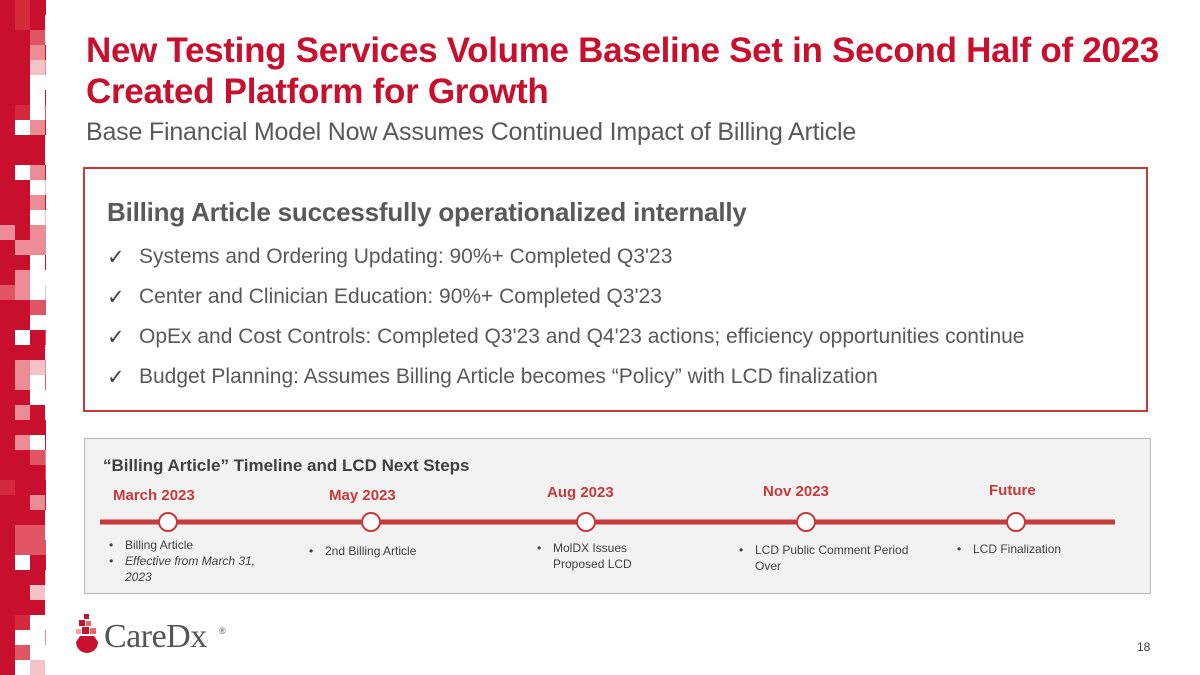  What do you see at coordinates (1016, 522) in the screenshot?
I see `timeline-node-future` at bounding box center [1016, 522].